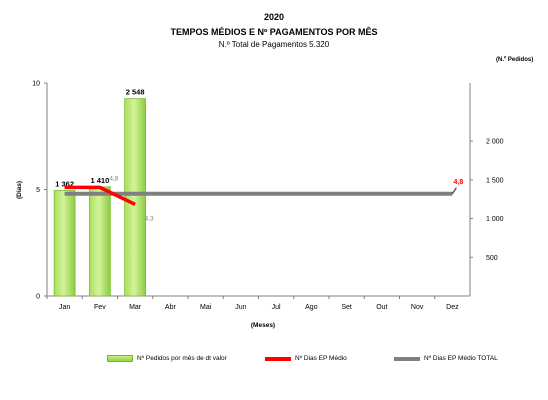 This screenshot has width=548, height=400. What do you see at coordinates (64, 184) in the screenshot?
I see `bar-data-label: 1 362` at bounding box center [64, 184].